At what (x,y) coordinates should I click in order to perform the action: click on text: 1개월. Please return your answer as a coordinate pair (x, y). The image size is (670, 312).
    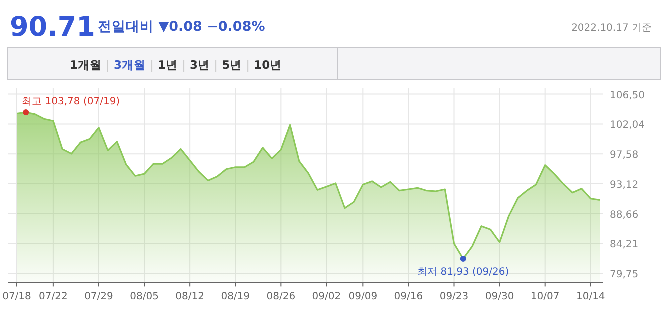
    Looking at the image, I should click on (86, 65).